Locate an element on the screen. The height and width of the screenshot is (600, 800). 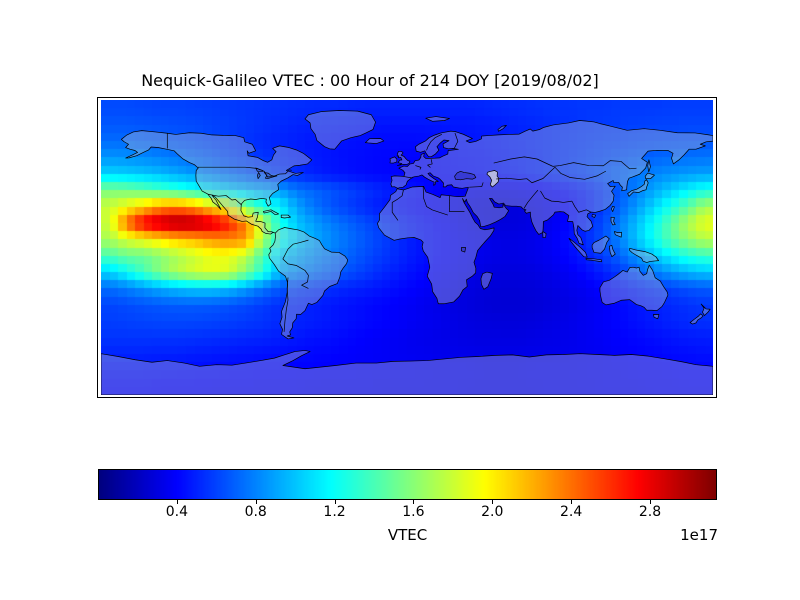
colorbar is located at coordinates (407, 484).